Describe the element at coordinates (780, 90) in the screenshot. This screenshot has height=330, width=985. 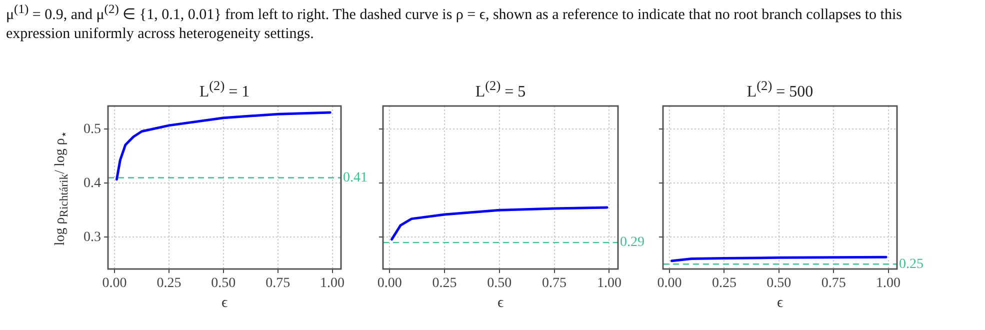
I see `chart-title: L$^{(2)}$ = 500` at that location.